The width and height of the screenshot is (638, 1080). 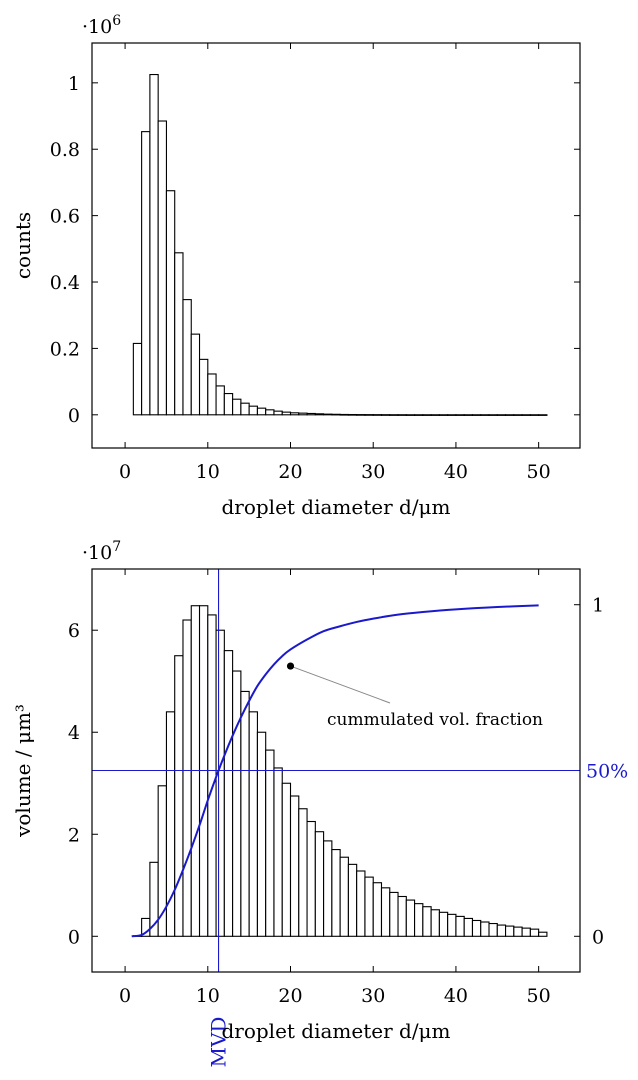 I want to click on y-tick-label: 0.4, so click(x=65, y=283).